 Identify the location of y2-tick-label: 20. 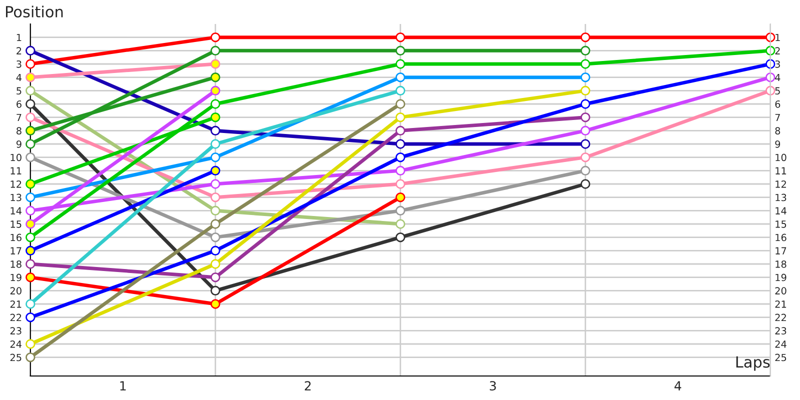
(780, 290).